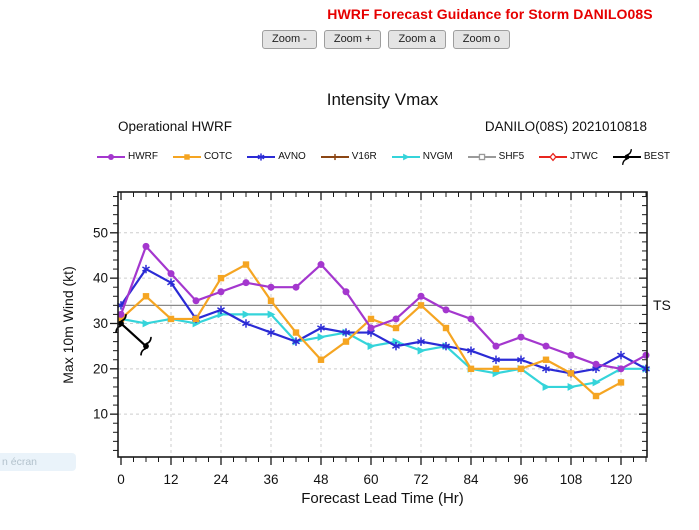  I want to click on legend-marker-avno, so click(261, 156).